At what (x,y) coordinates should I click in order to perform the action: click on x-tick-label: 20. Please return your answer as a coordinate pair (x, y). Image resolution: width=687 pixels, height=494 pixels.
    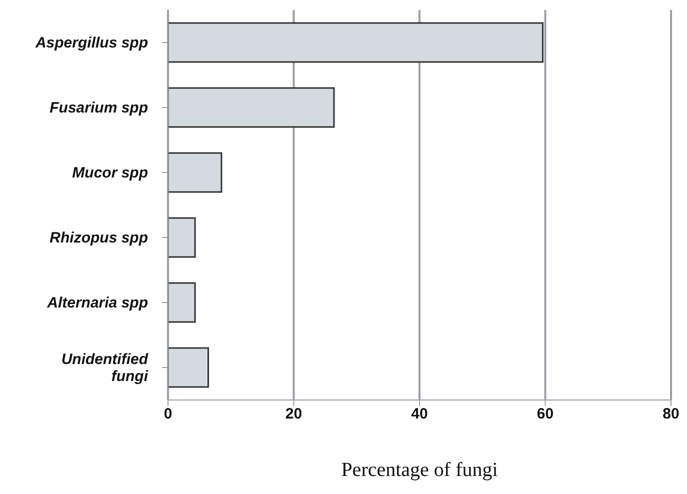
    Looking at the image, I should click on (293, 414).